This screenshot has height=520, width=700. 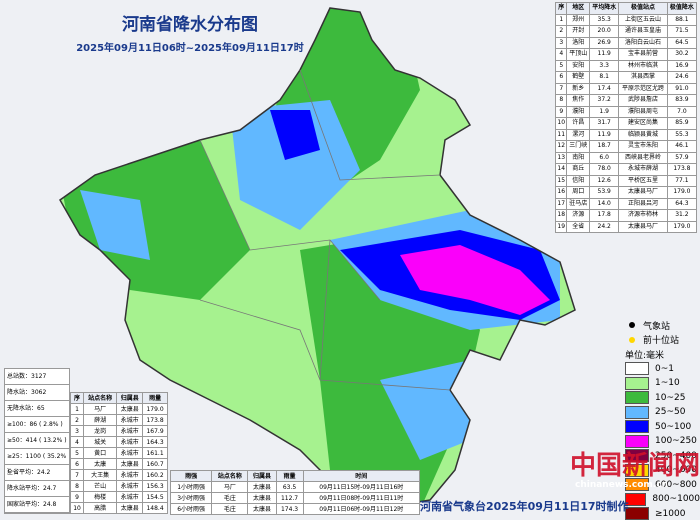 I want to click on cell: 建安区尚集, so click(x=643, y=123).